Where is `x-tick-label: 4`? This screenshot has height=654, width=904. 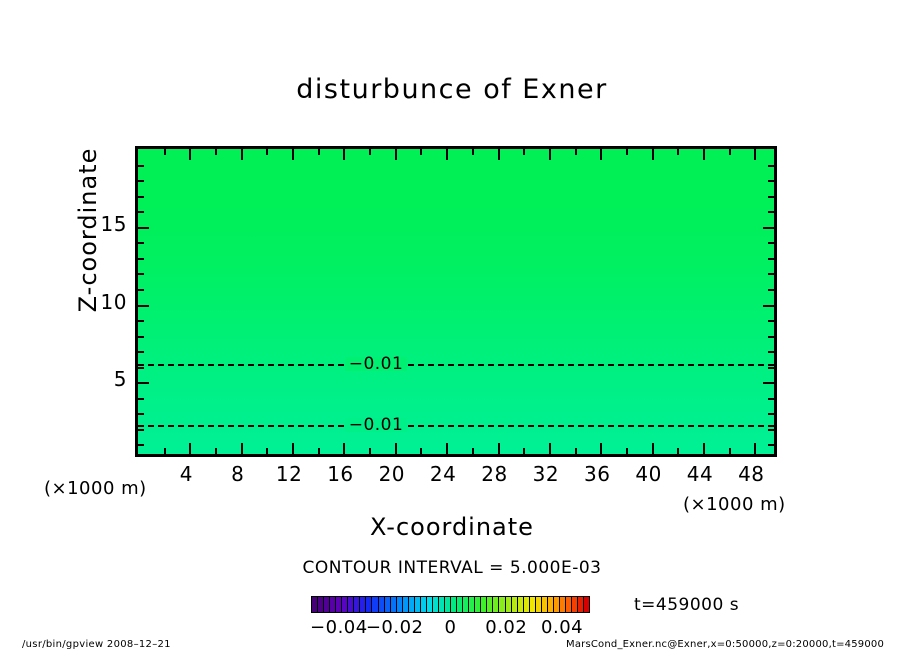
x-tick-label: 4 is located at coordinates (186, 474).